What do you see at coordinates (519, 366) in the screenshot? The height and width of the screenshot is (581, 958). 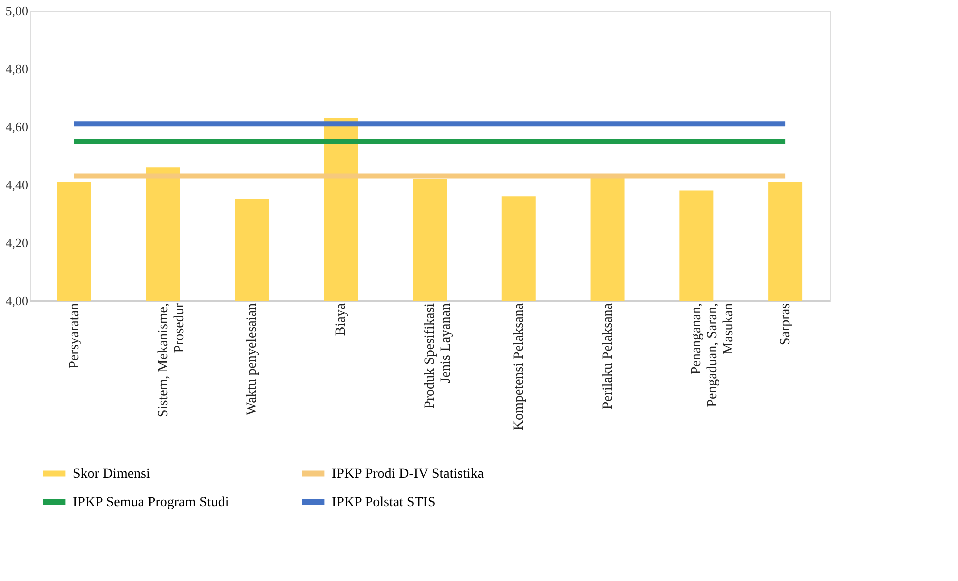 I see `x-tick-label: Kompetensi Pelaksana` at bounding box center [519, 366].